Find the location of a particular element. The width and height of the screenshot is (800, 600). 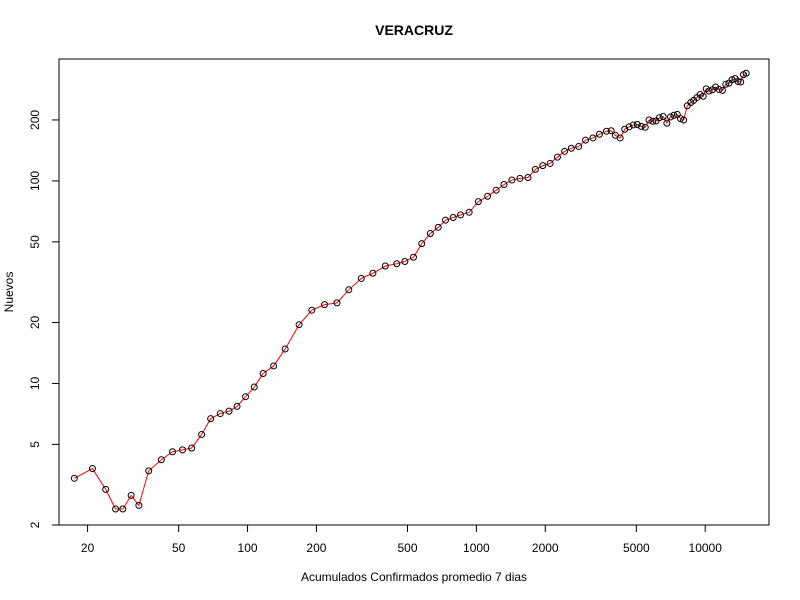

y-tick-label: 5 is located at coordinates (35, 444).